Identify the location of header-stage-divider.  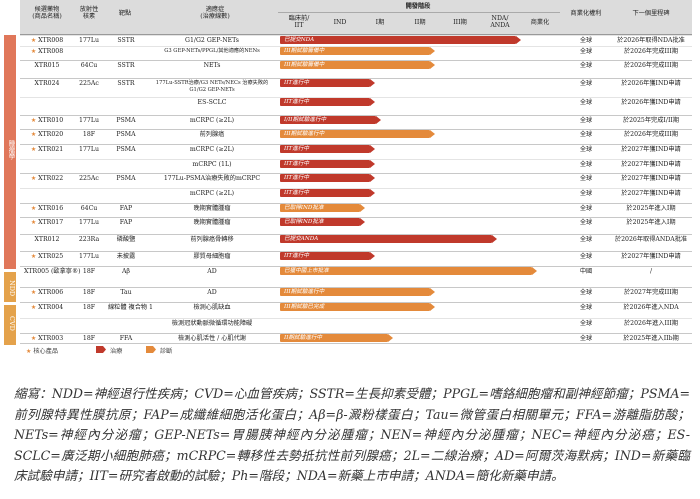
(419, 12).